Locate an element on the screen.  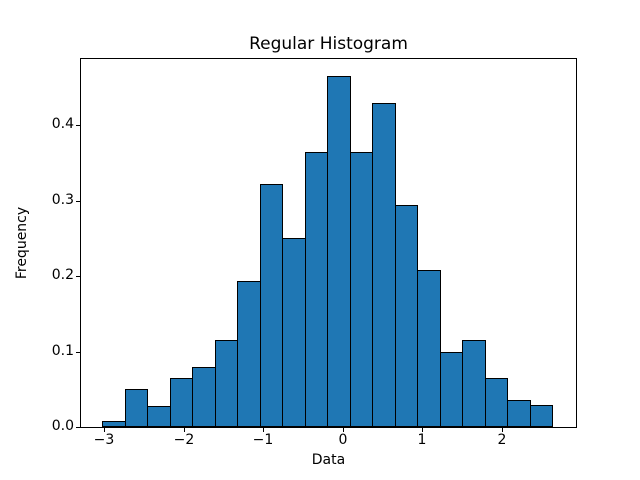
y-tick-label: 0.2 is located at coordinates (62, 275).